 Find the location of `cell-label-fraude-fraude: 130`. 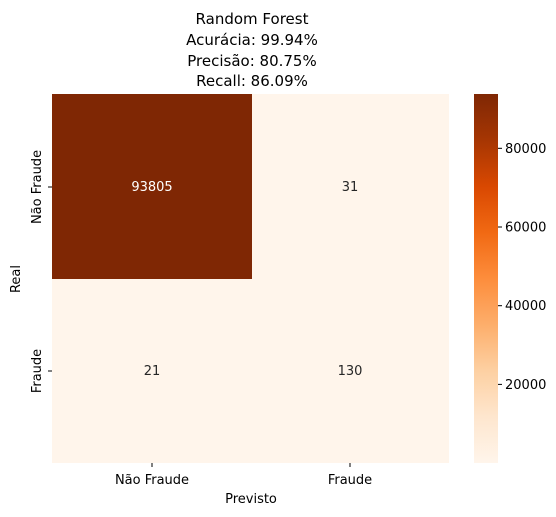

cell-label-fraude-fraude: 130 is located at coordinates (350, 371).